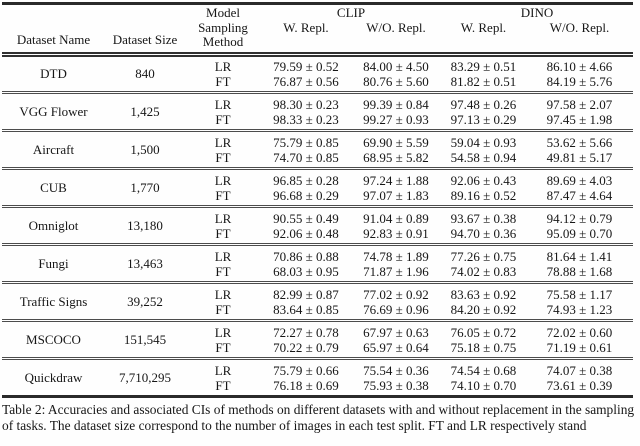 The height and width of the screenshot is (446, 640). I want to click on value-lr: 74.54 ± 0.68, so click(483, 370).